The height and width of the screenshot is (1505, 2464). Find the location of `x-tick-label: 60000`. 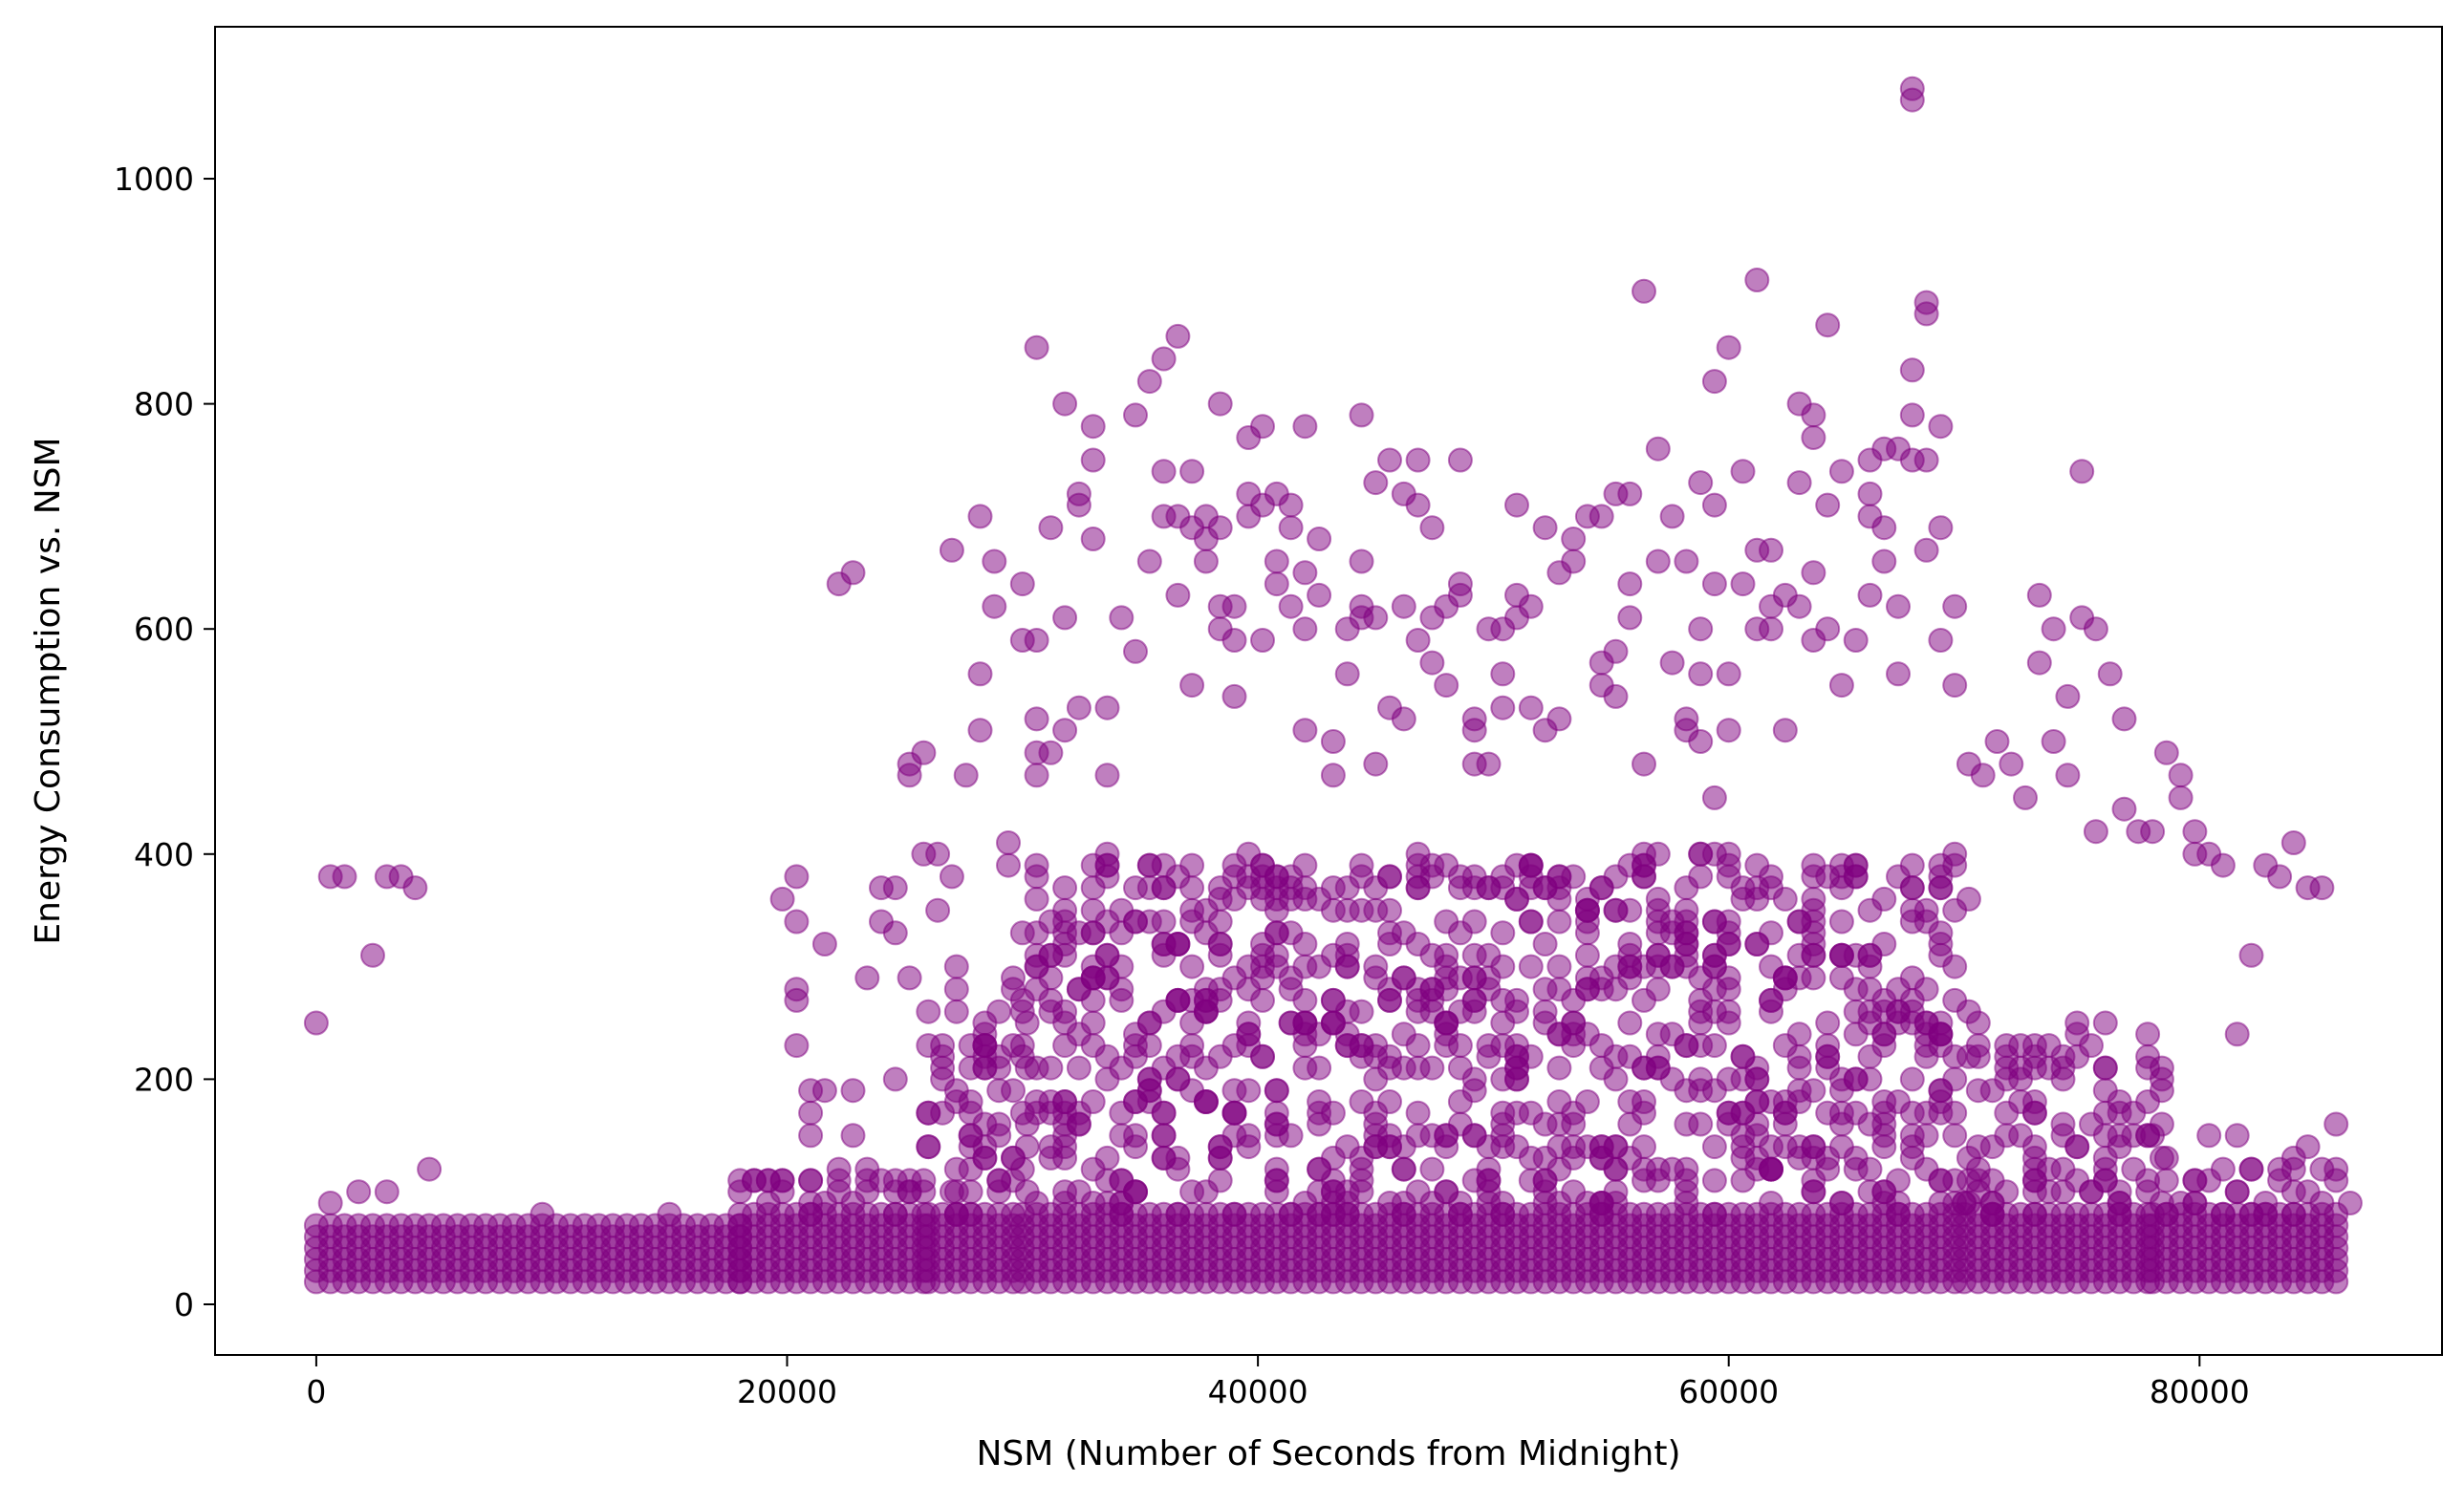

x-tick-label: 60000 is located at coordinates (1729, 1392).